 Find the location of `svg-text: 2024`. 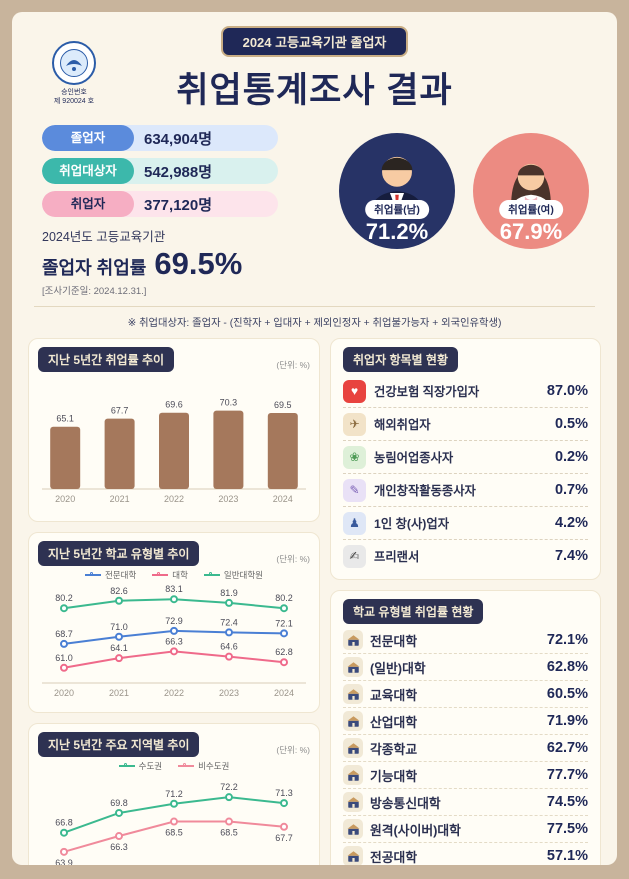

svg-text: 2024 is located at coordinates (283, 499).